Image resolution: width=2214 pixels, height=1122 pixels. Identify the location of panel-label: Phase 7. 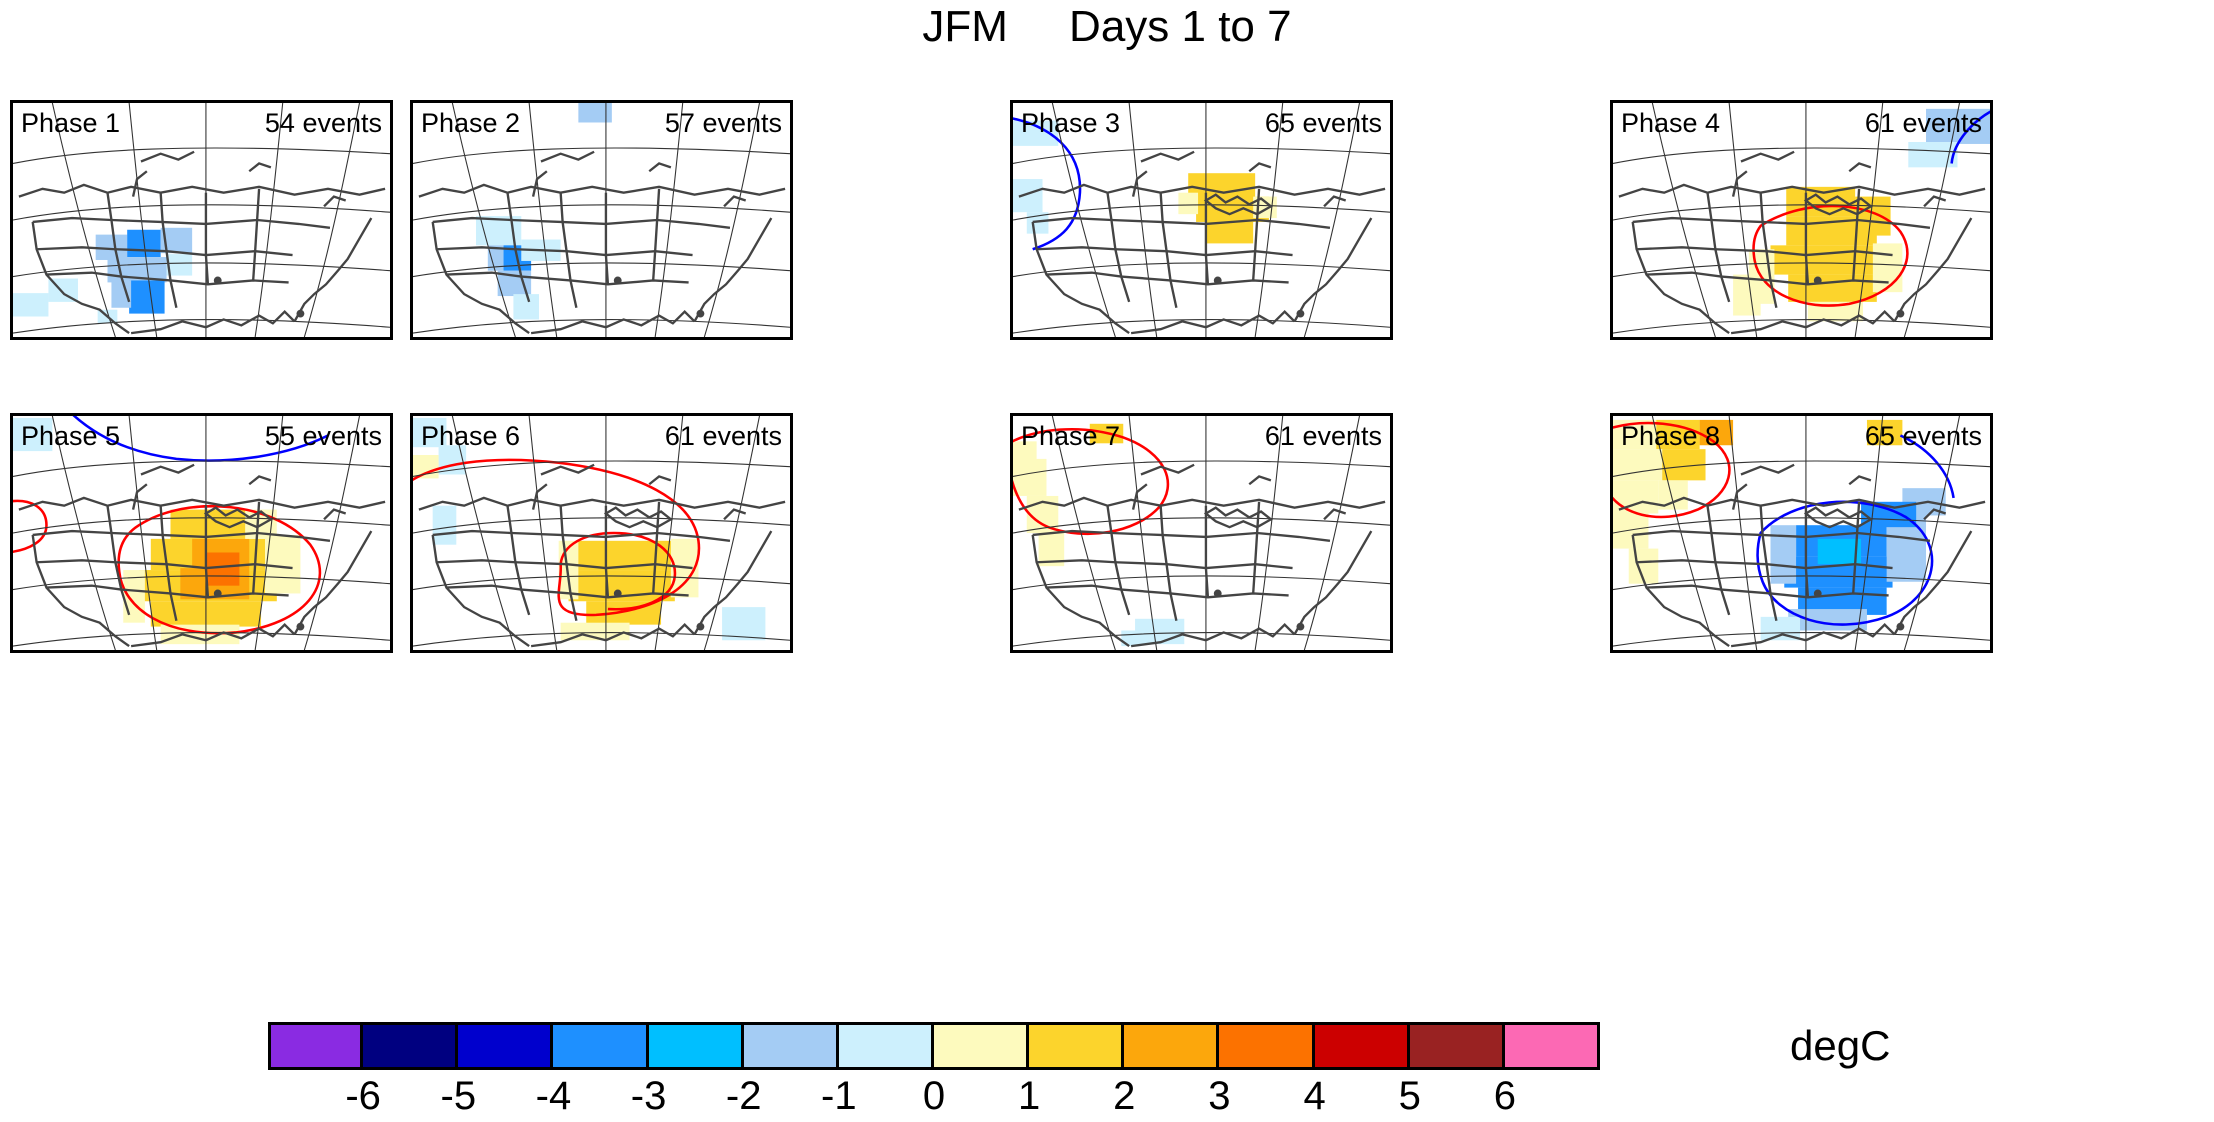
(1071, 436).